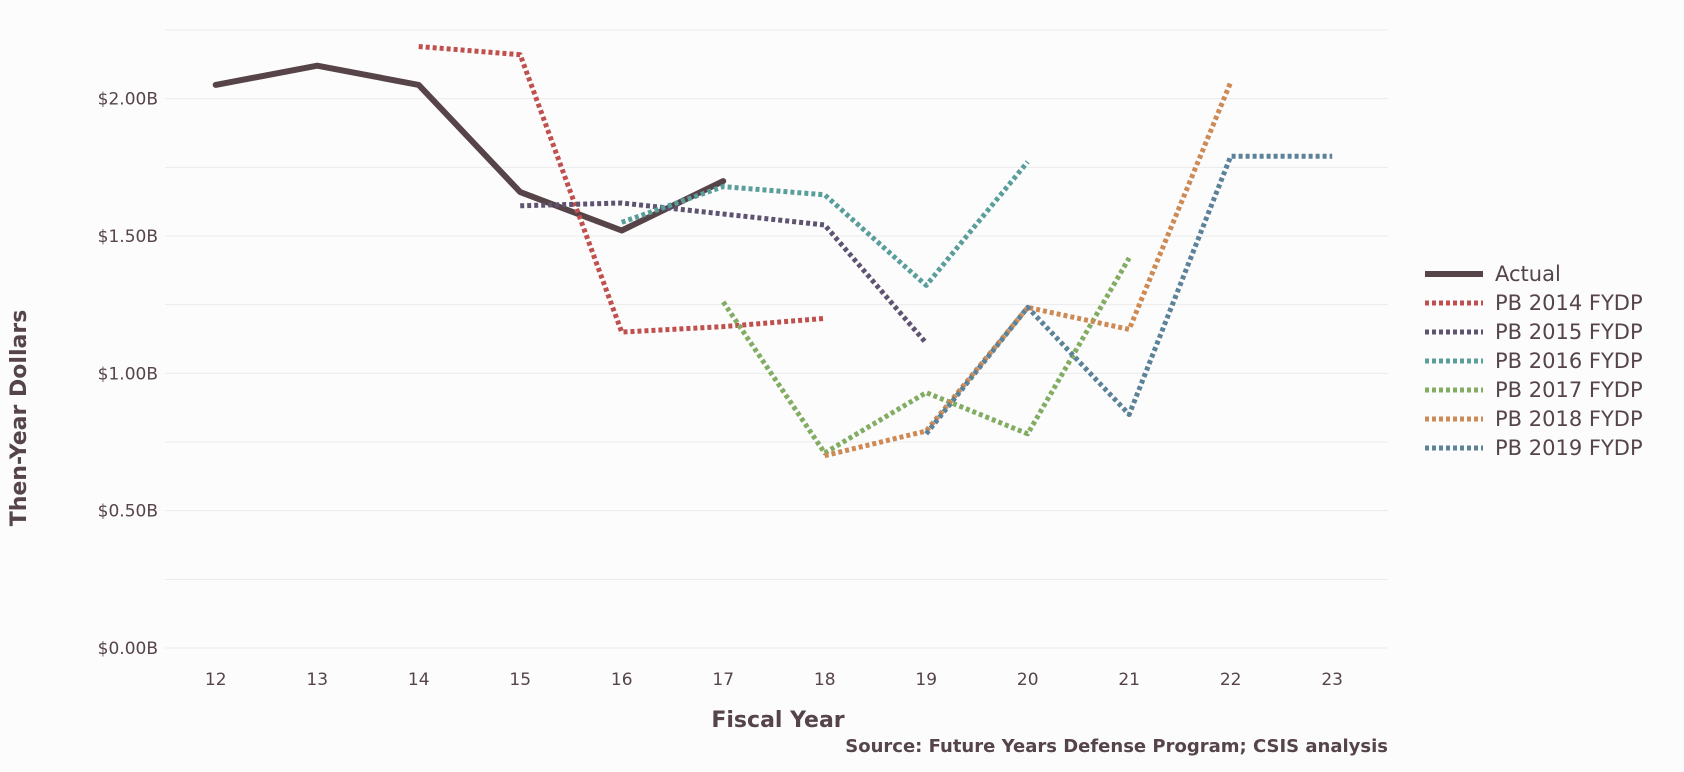 Image resolution: width=1684 pixels, height=772 pixels. Describe the element at coordinates (1528, 274) in the screenshot. I see `legend-label: Actual` at that location.